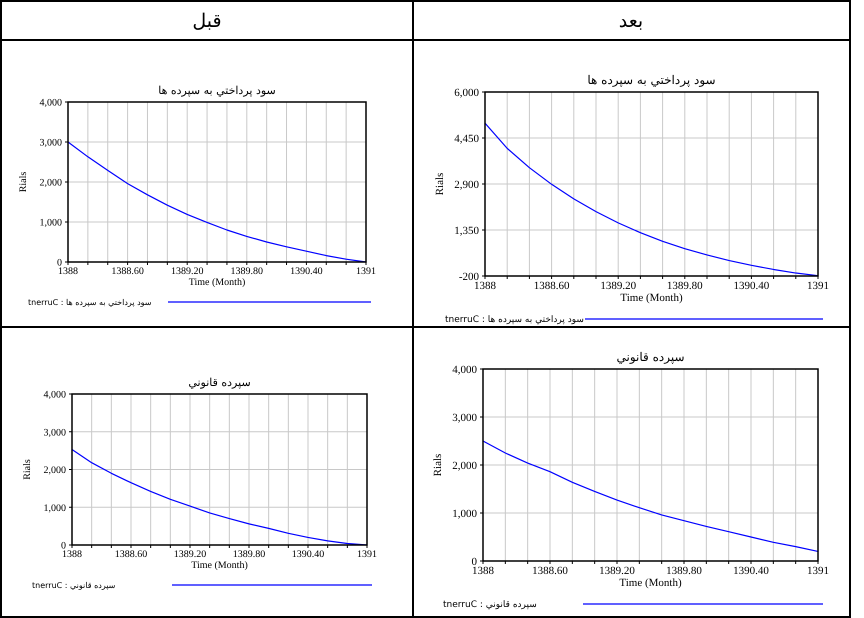 This screenshot has height=618, width=864. I want to click on y-tick-label: 2,900, so click(467, 184).